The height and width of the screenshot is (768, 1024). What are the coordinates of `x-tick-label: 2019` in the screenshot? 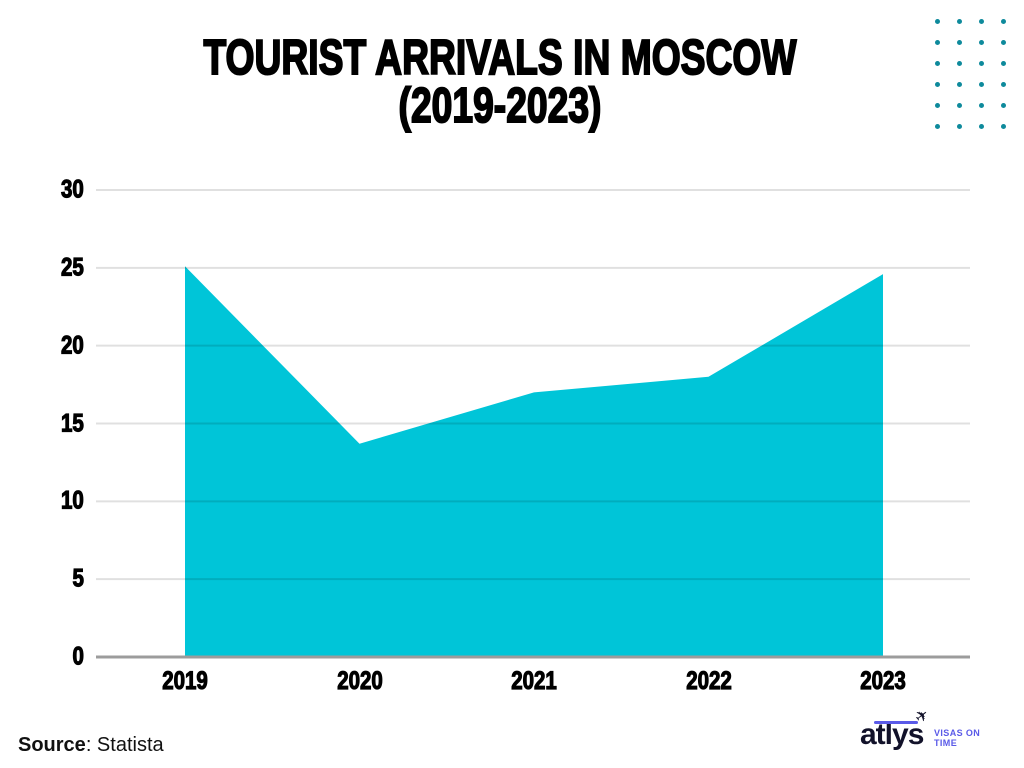 It's located at (185, 680).